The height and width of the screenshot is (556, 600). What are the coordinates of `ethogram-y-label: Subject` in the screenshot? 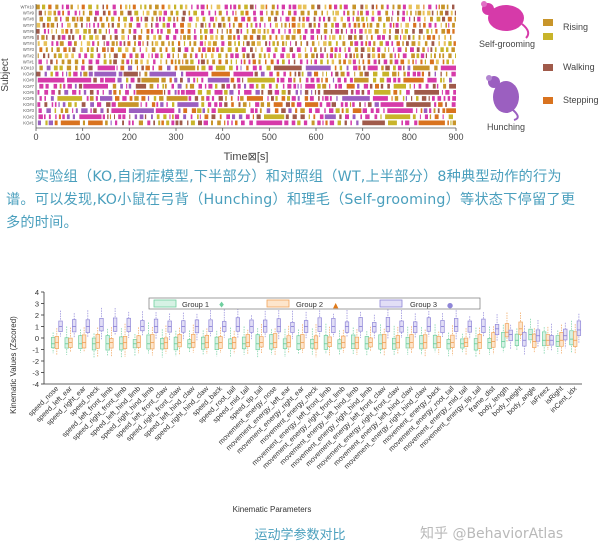 It's located at (5, 75).